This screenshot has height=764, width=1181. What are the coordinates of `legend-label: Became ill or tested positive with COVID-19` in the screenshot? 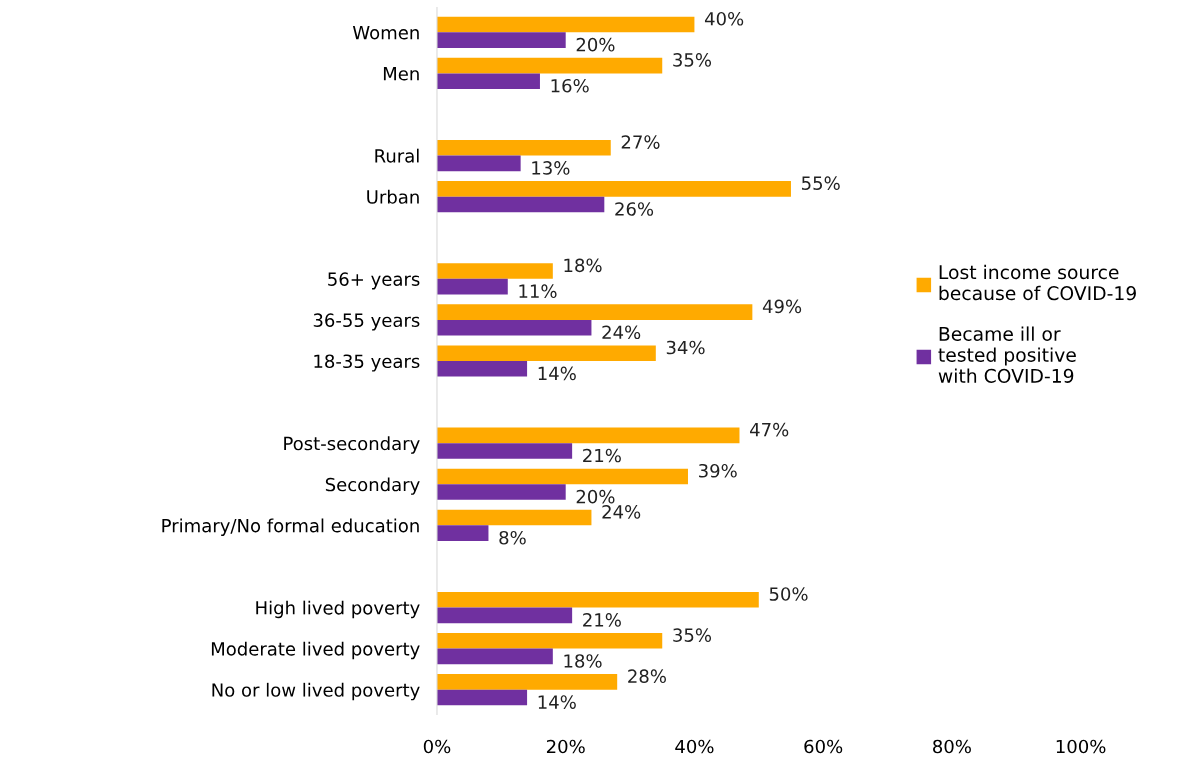 It's located at (1007, 354).